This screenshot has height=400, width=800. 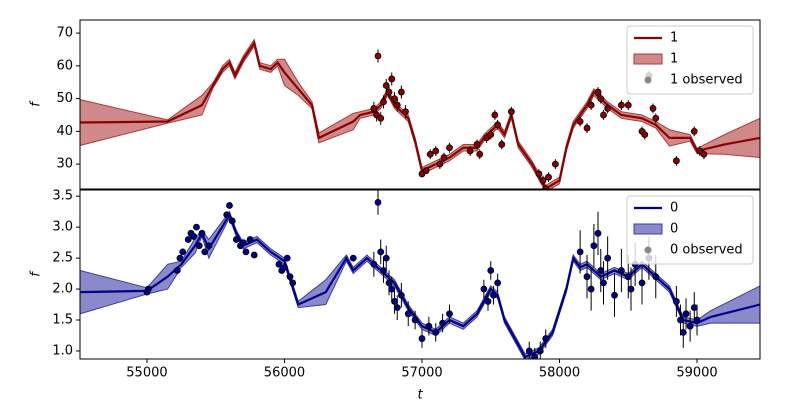 I want to click on y-tick-label: 40, so click(x=64, y=131).